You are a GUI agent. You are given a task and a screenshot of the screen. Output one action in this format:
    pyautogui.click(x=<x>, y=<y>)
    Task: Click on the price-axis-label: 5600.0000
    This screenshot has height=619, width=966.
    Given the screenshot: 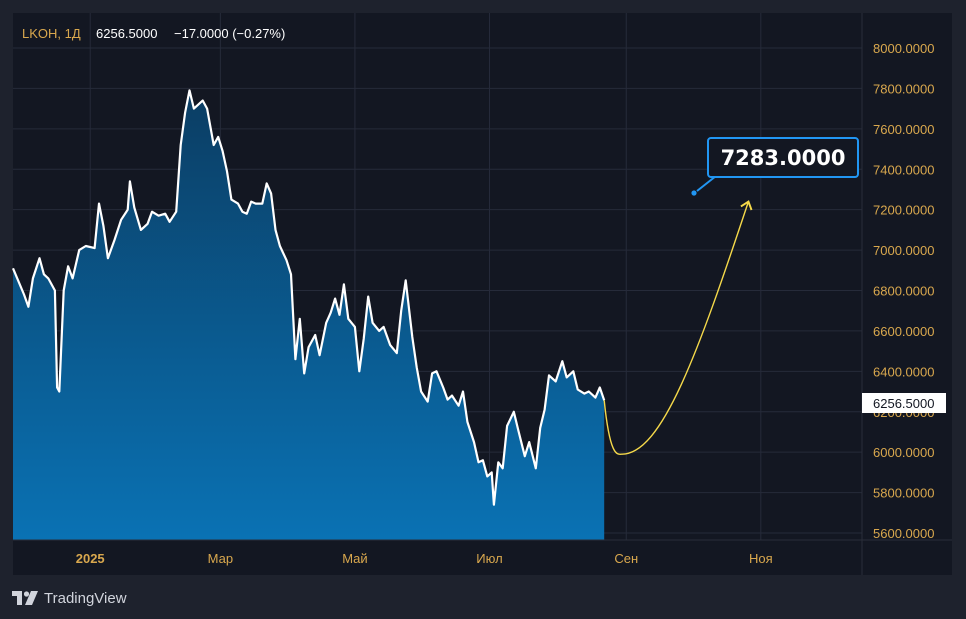 What is the action you would take?
    pyautogui.click(x=903, y=533)
    